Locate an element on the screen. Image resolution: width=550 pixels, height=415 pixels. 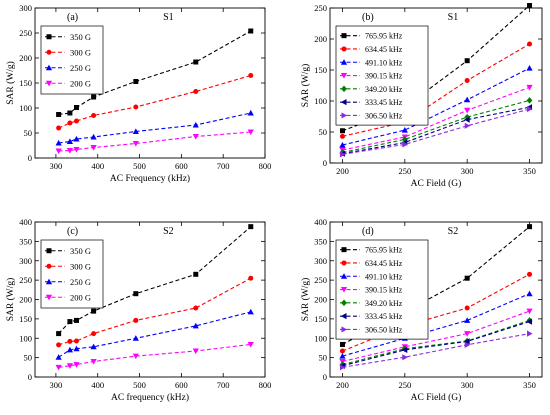
legend-label: 306.50 kHz is located at coordinates (384, 115).